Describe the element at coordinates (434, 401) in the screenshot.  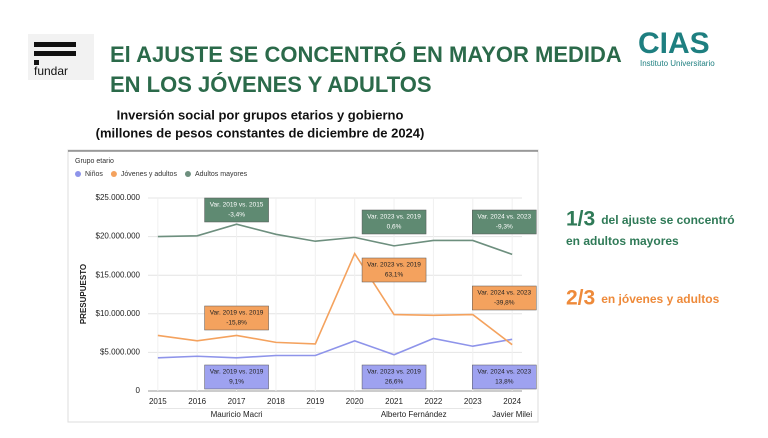
I see `x-tick-label: 2022` at that location.